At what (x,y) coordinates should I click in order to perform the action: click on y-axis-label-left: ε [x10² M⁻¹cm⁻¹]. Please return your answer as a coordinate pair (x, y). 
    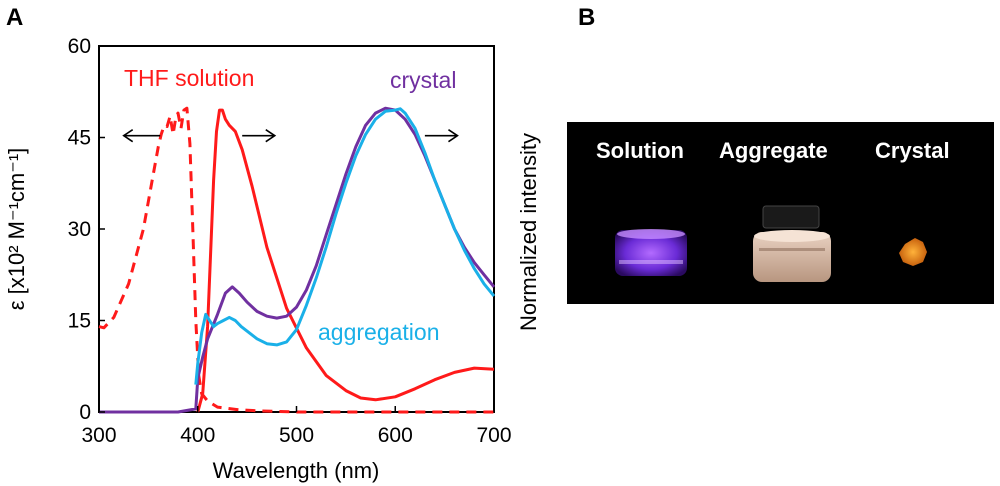
    Looking at the image, I should click on (16, 229).